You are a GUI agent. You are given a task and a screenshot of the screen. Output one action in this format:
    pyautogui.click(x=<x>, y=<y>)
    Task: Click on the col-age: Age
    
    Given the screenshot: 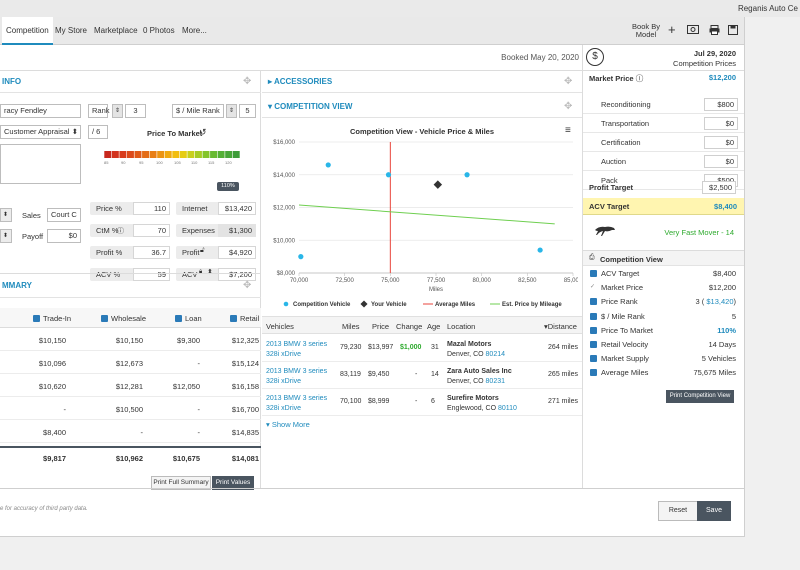 What is the action you would take?
    pyautogui.click(x=434, y=326)
    